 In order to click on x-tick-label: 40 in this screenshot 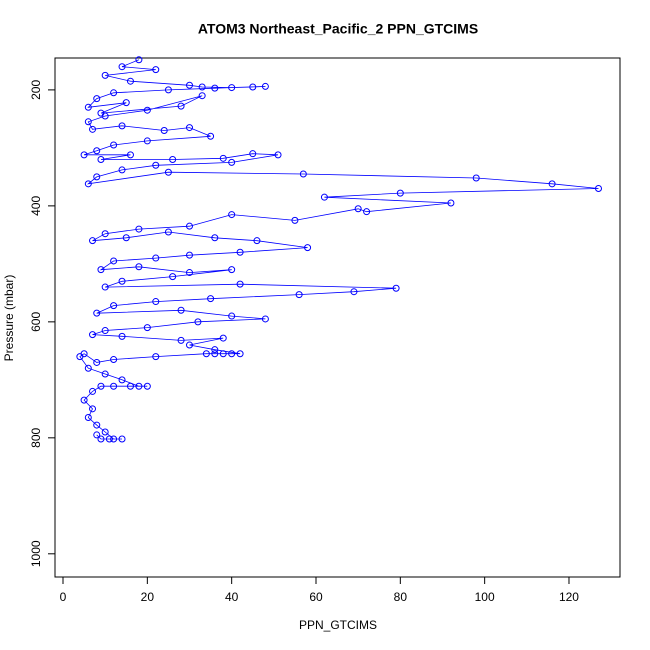, I will do `click(232, 597)`.